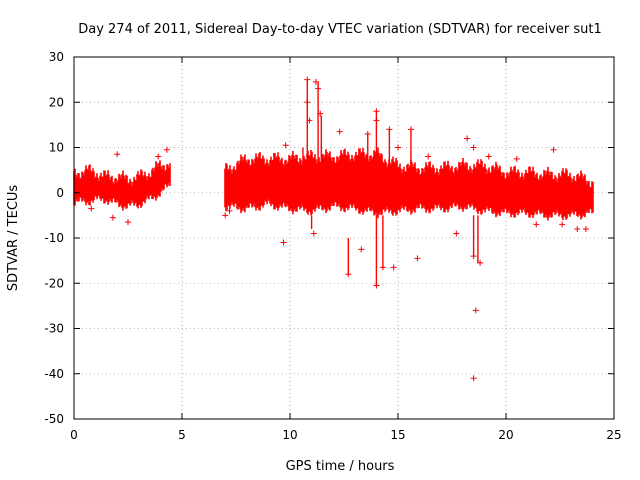 The width and height of the screenshot is (640, 480). I want to click on y-tick-label: 0, so click(60, 193).